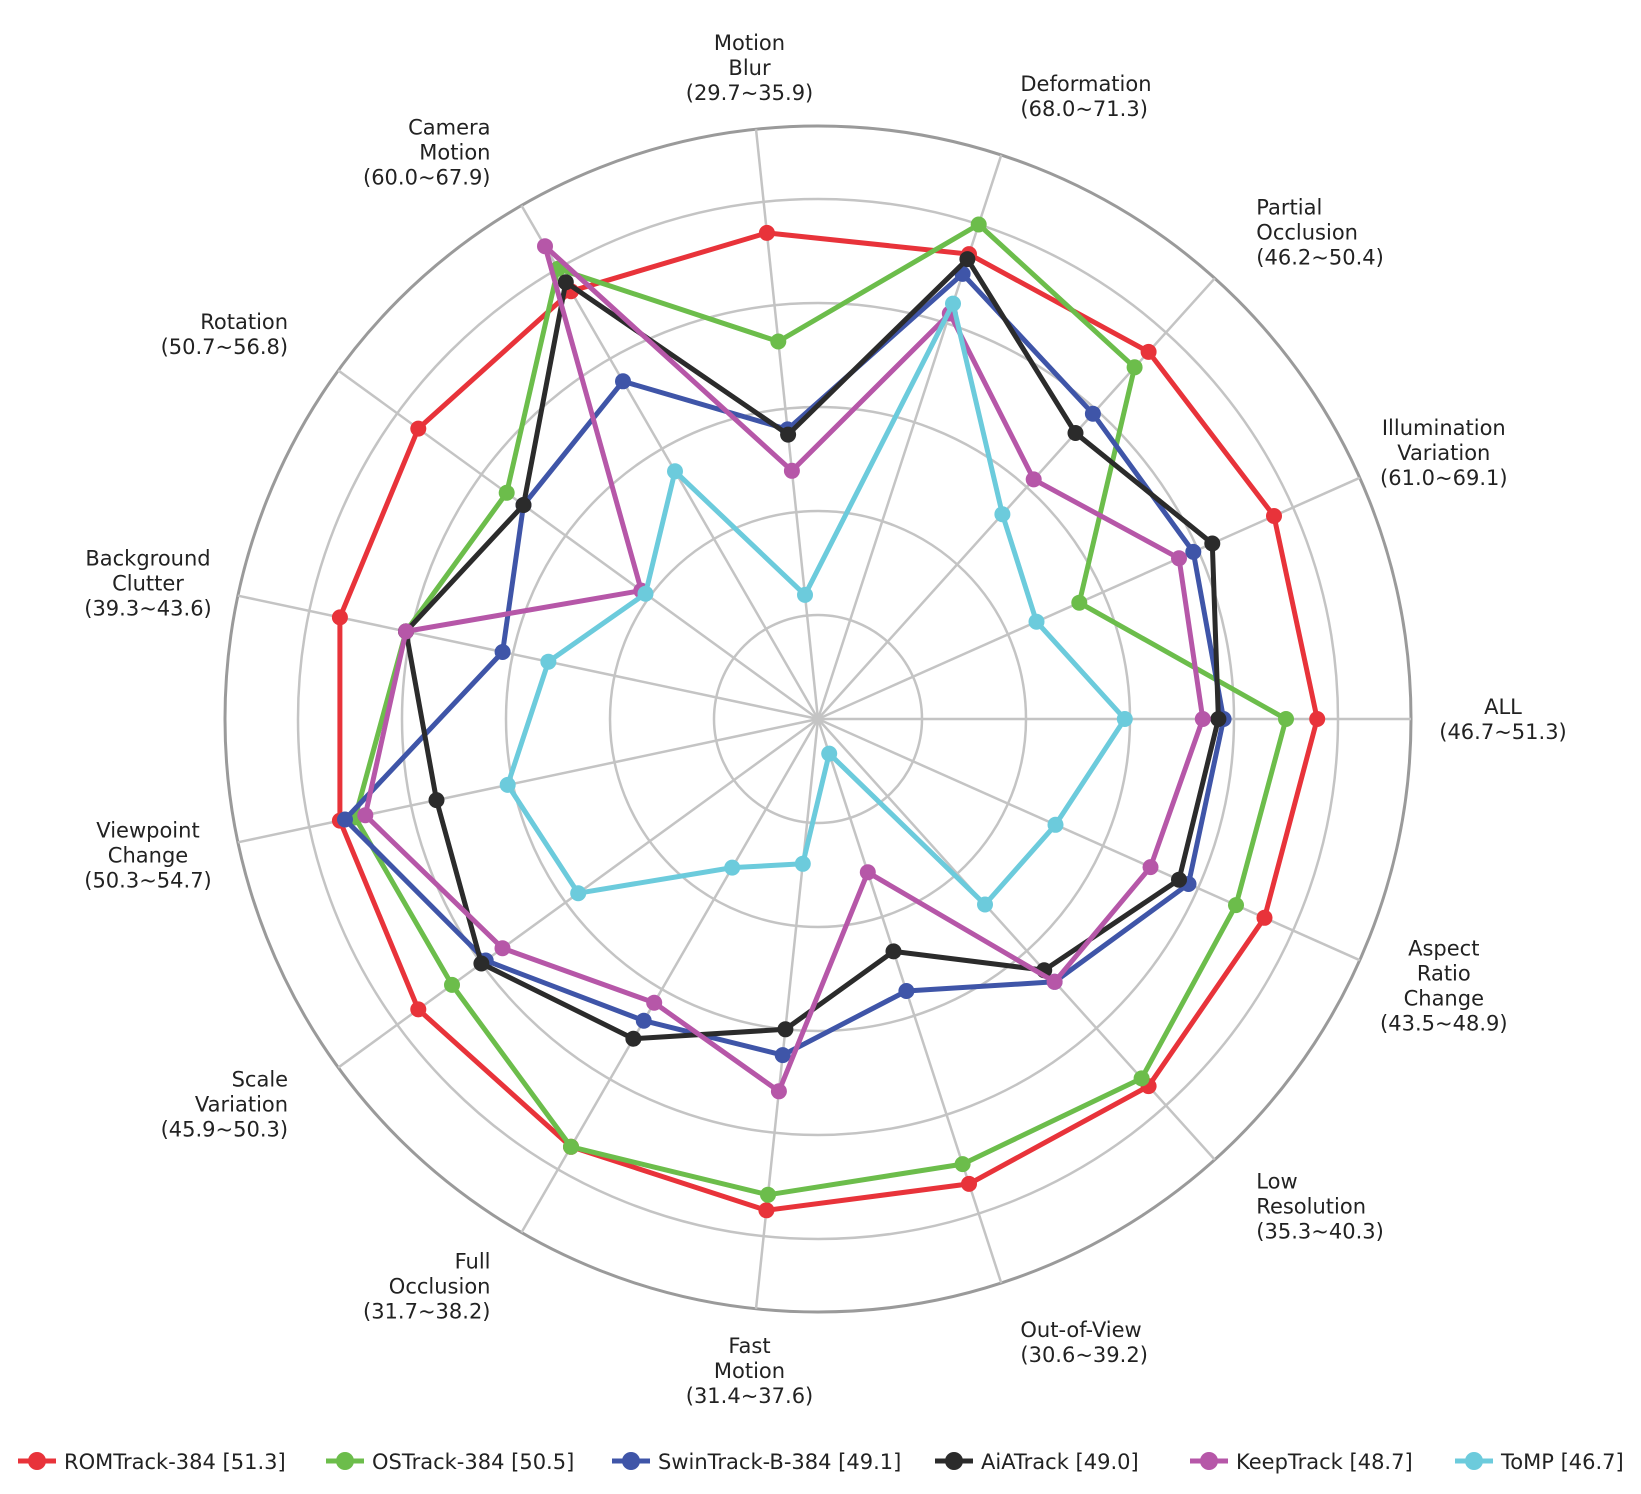  I want to click on axis-label-3: Deformation (68.0~71.3), so click(1085, 96).